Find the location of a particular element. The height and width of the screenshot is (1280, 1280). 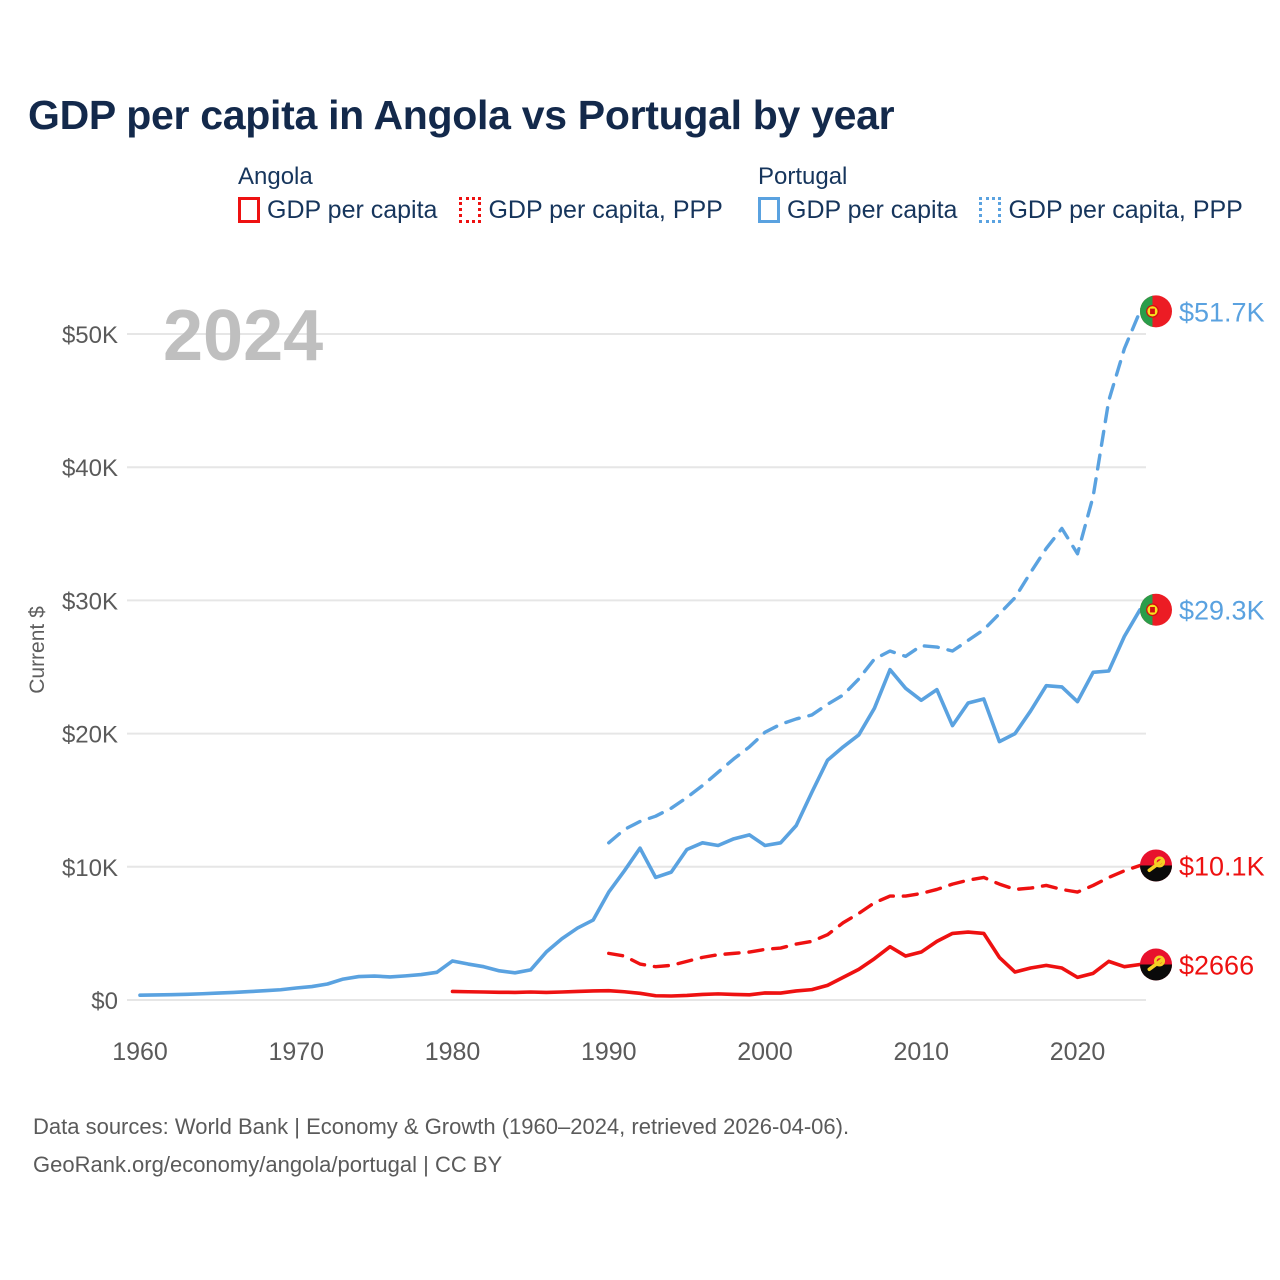

legend-item-angola-gdp: GDP per capita is located at coordinates (337, 210).